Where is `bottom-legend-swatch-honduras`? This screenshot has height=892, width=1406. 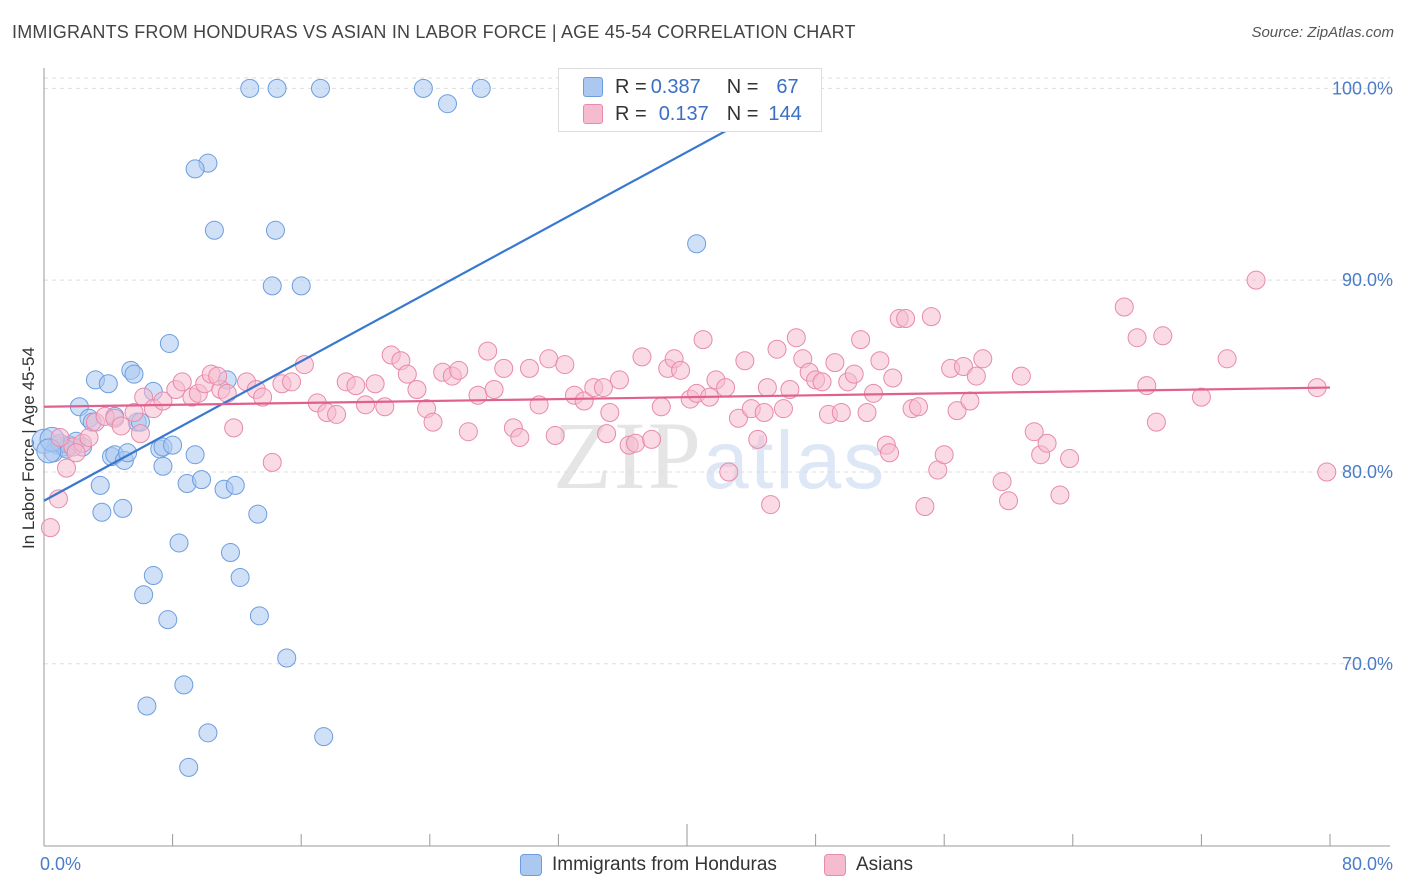 bottom-legend-swatch-honduras is located at coordinates (531, 865).